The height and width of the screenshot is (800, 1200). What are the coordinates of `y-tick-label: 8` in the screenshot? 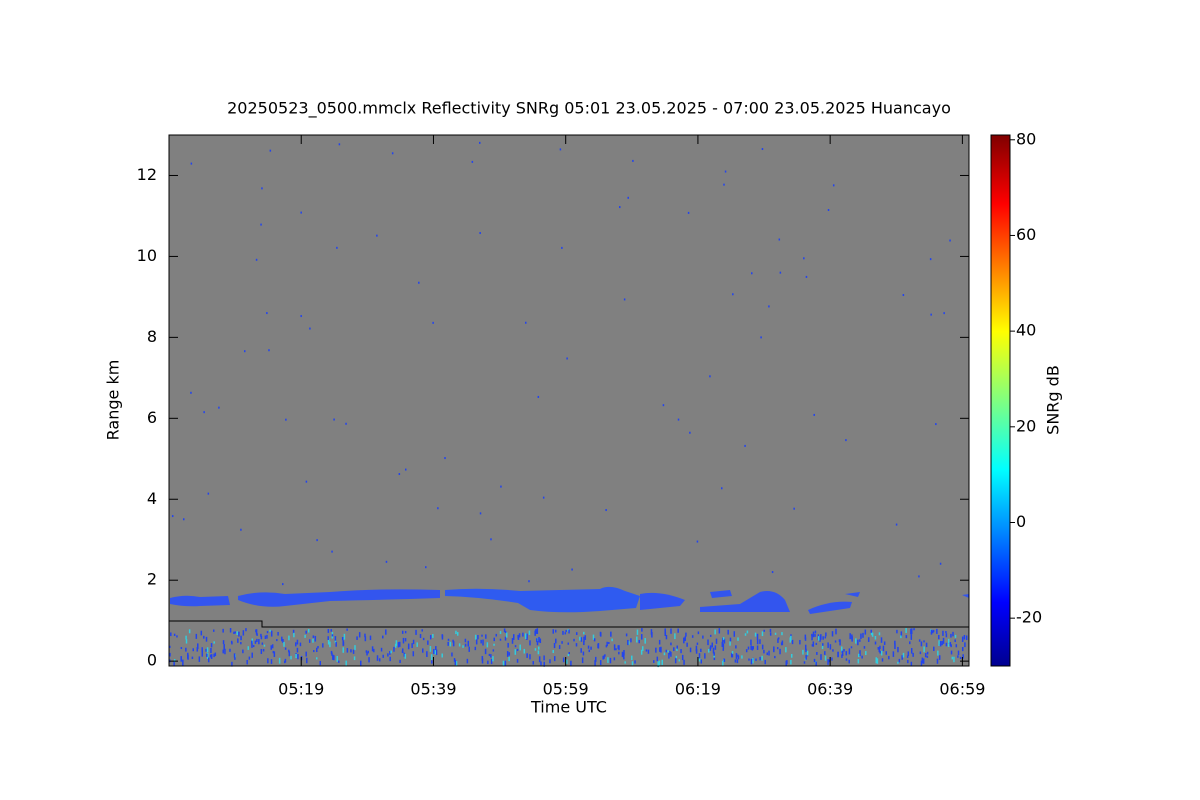 It's located at (152, 336).